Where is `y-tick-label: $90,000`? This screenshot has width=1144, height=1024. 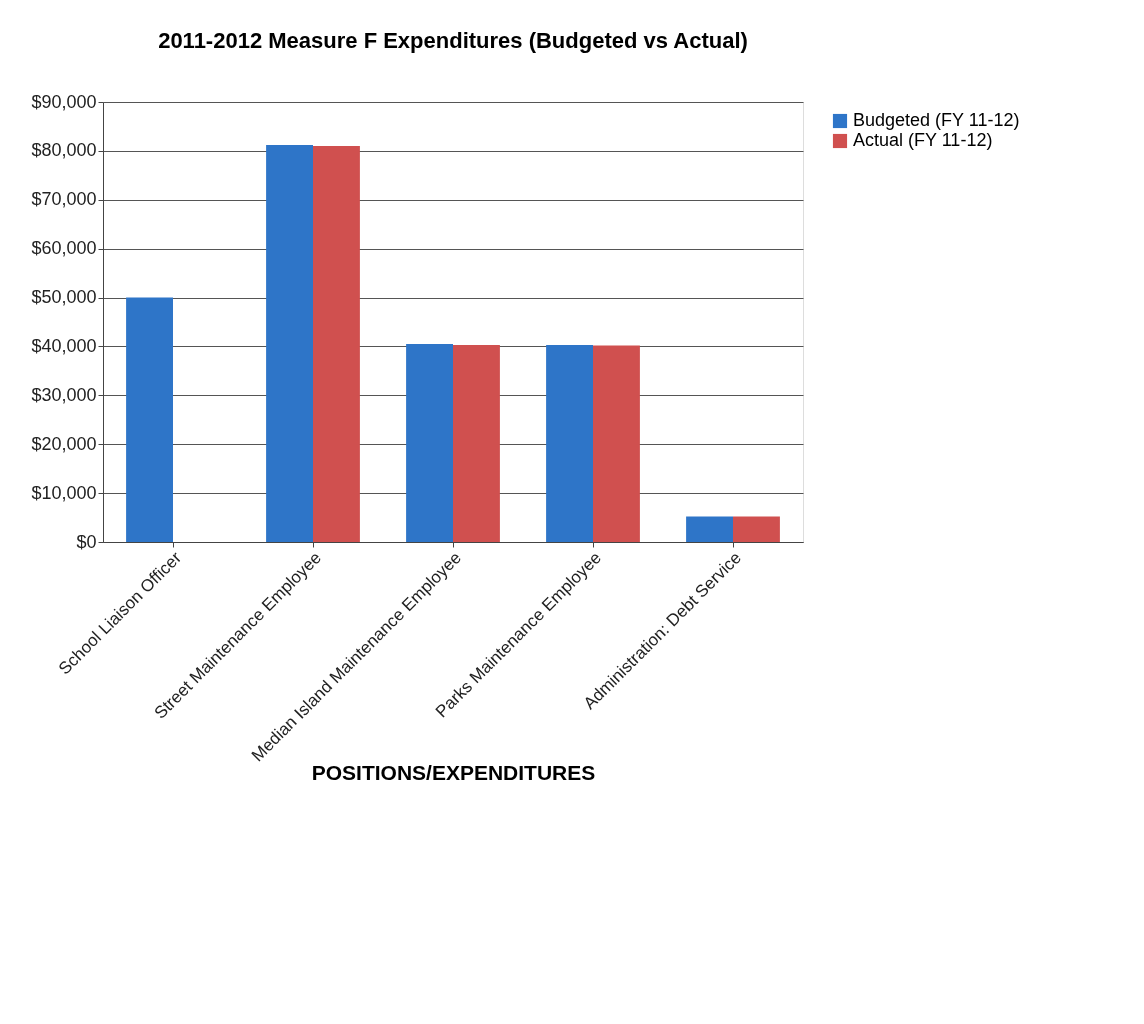 y-tick-label: $90,000 is located at coordinates (64, 101).